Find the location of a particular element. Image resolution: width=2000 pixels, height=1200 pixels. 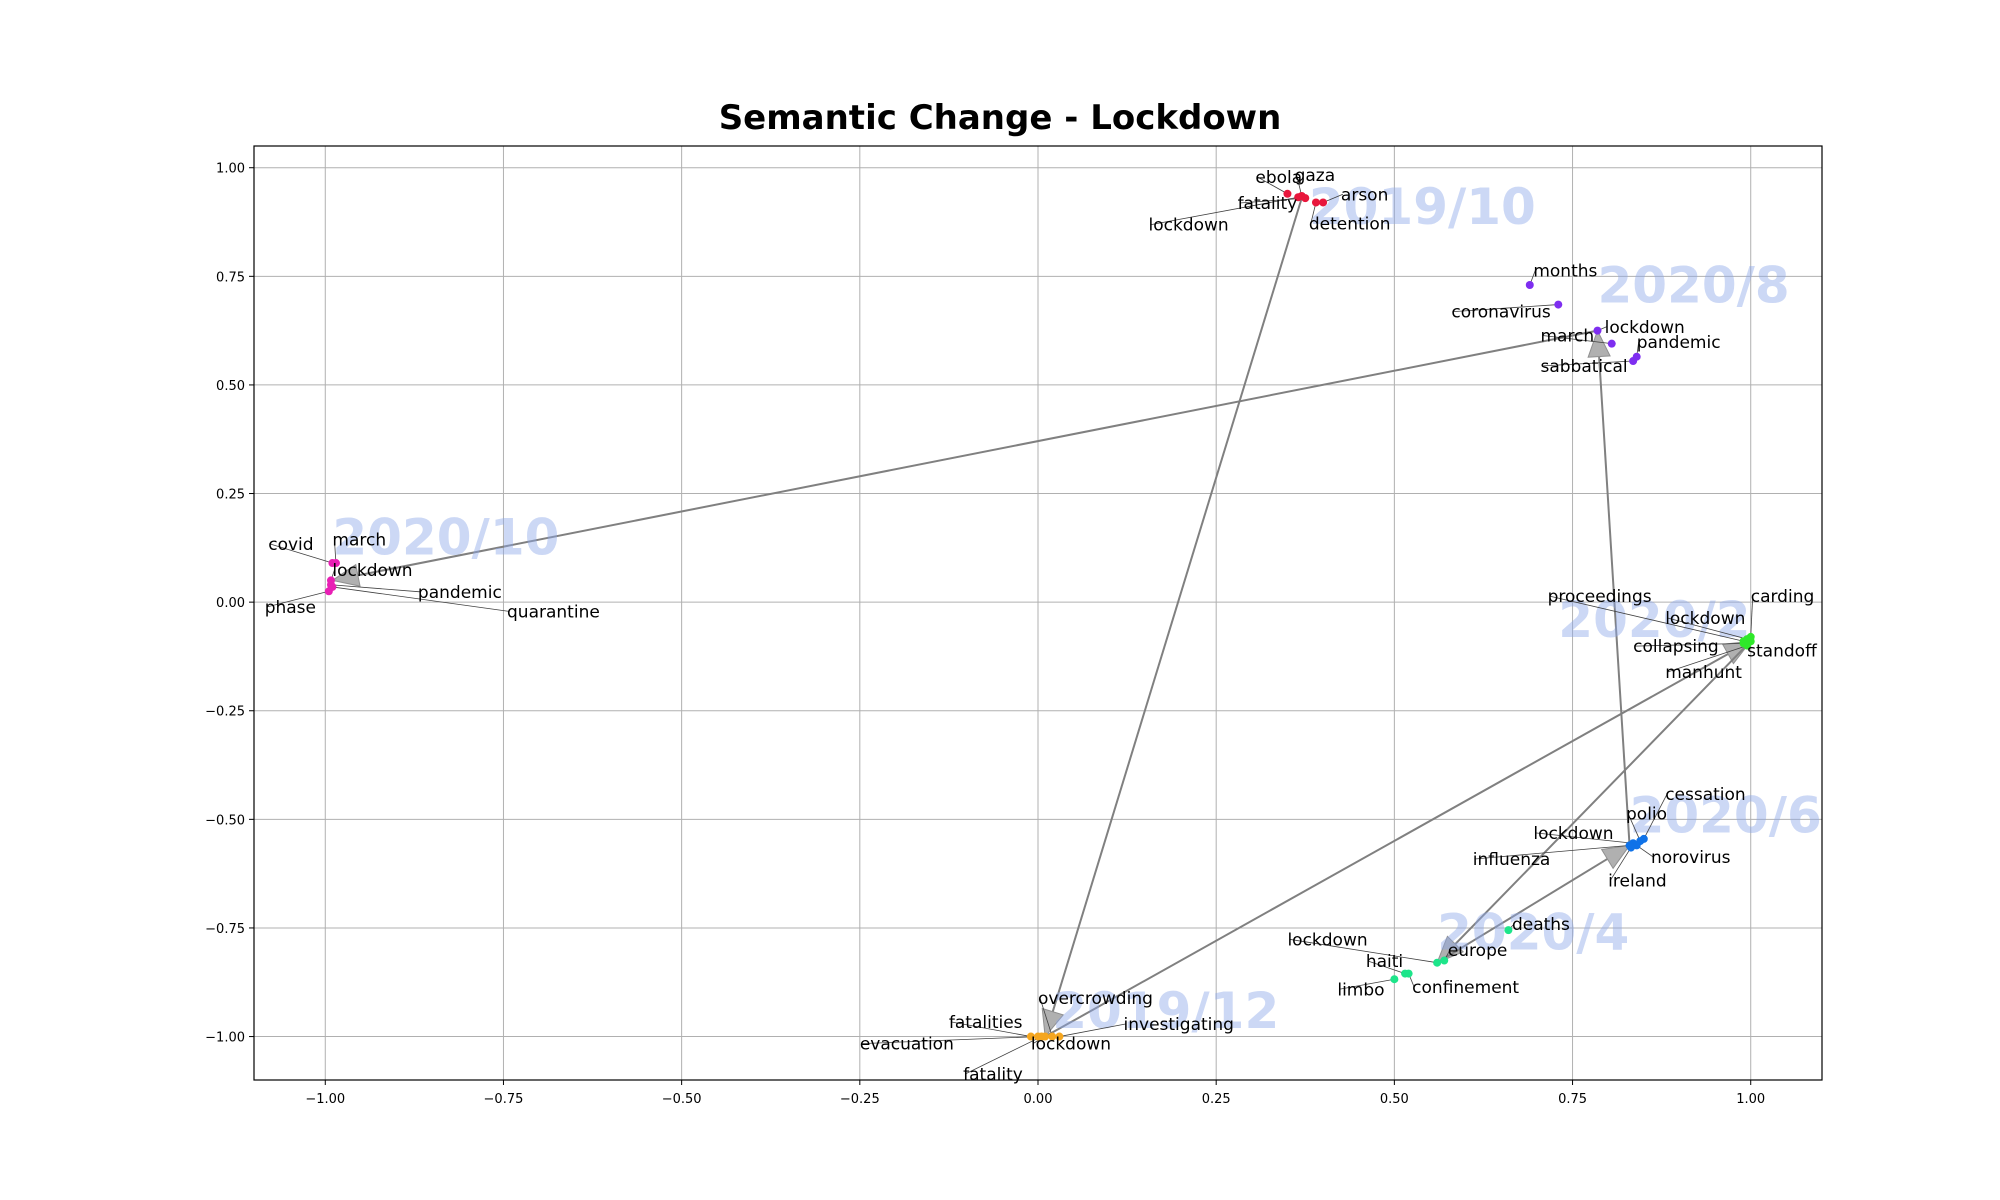

x-tick-label: −1.00 is located at coordinates (325, 1099).